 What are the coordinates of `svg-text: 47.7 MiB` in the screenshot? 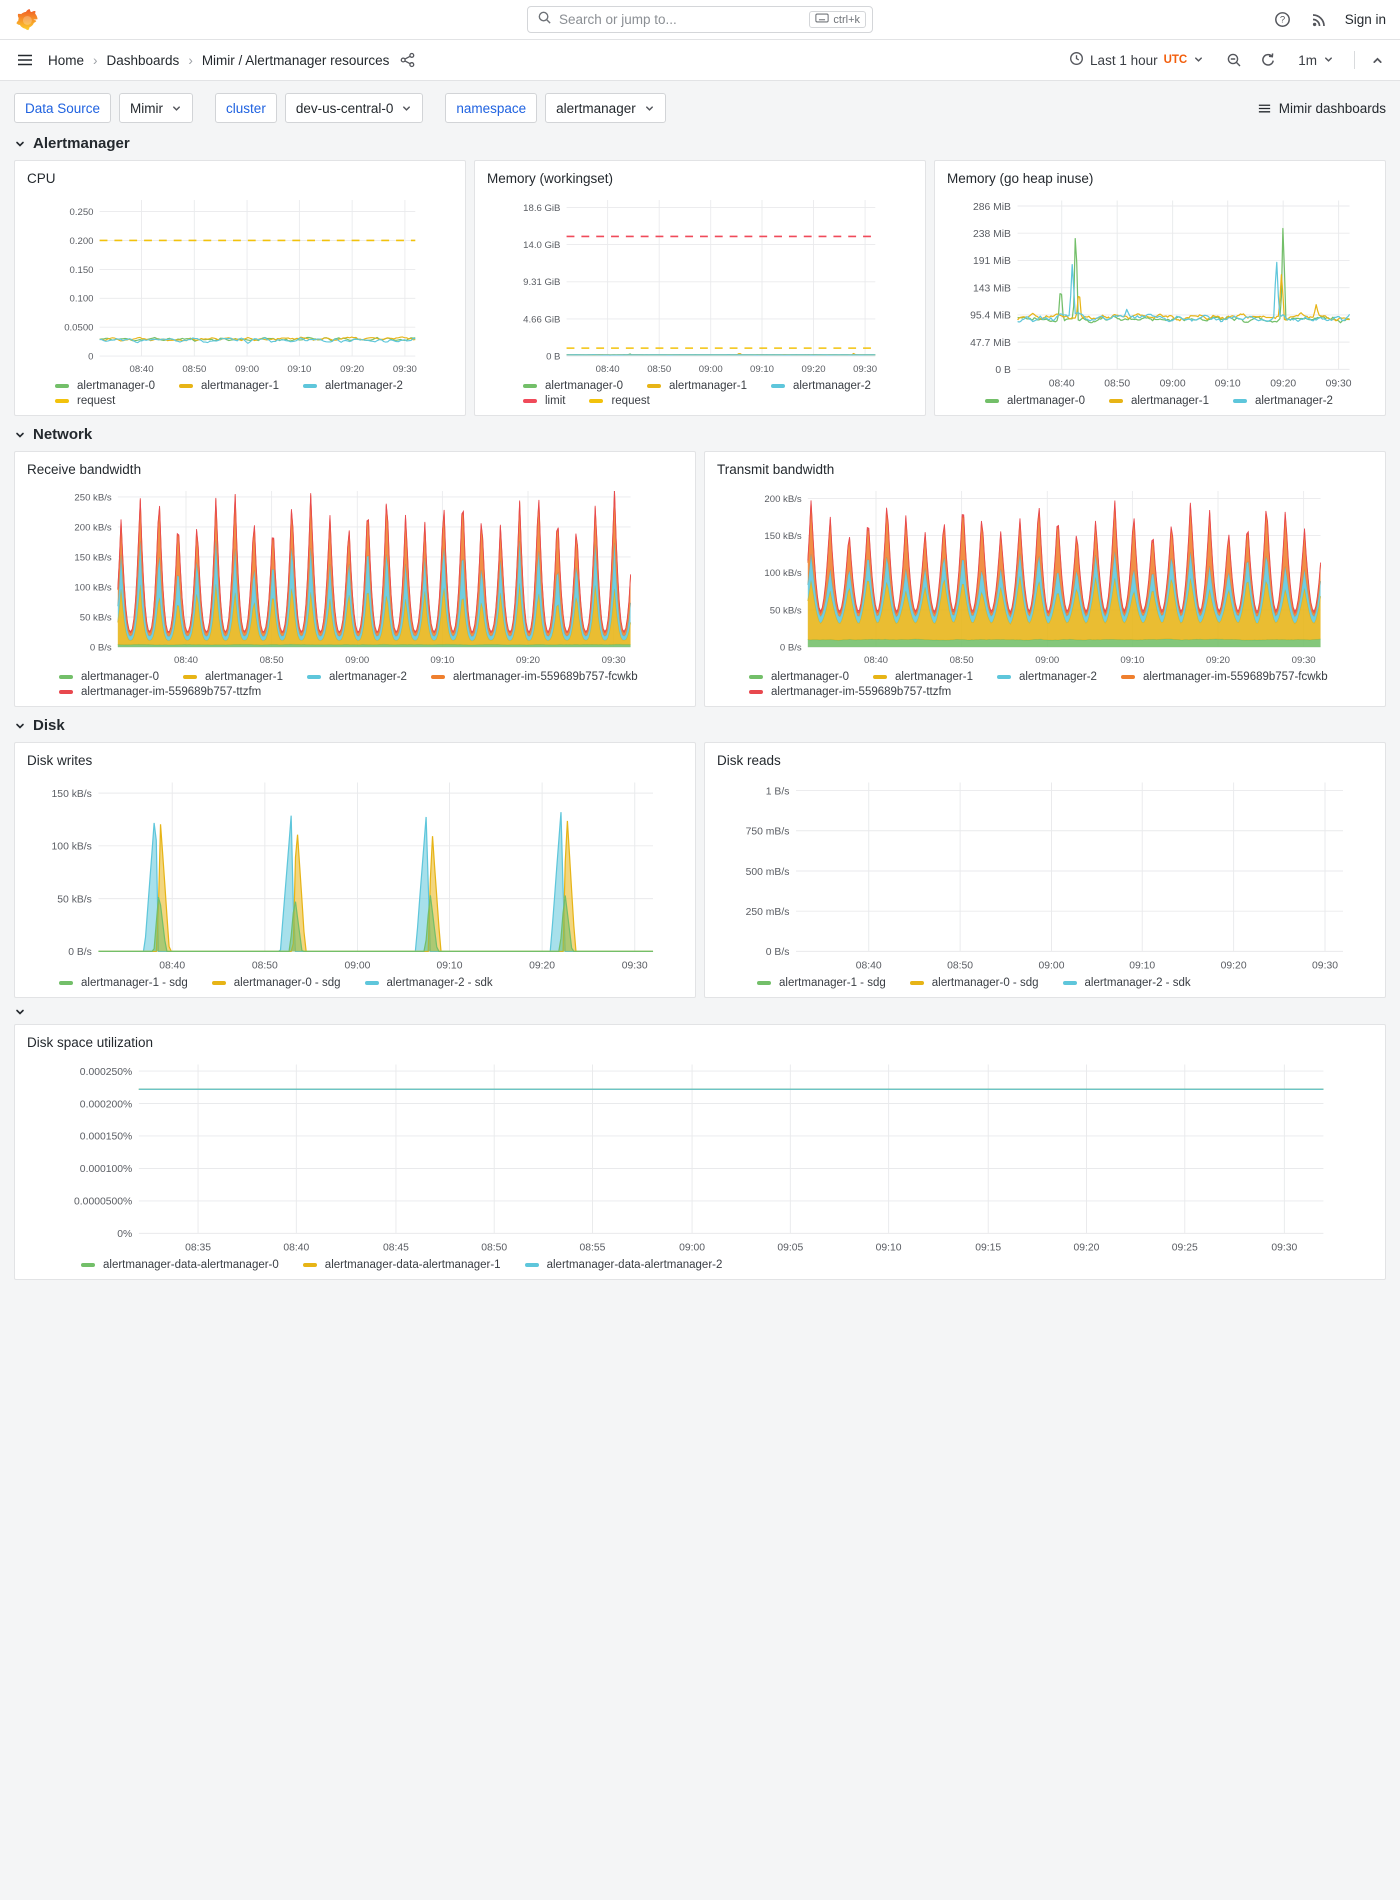 It's located at (990, 343).